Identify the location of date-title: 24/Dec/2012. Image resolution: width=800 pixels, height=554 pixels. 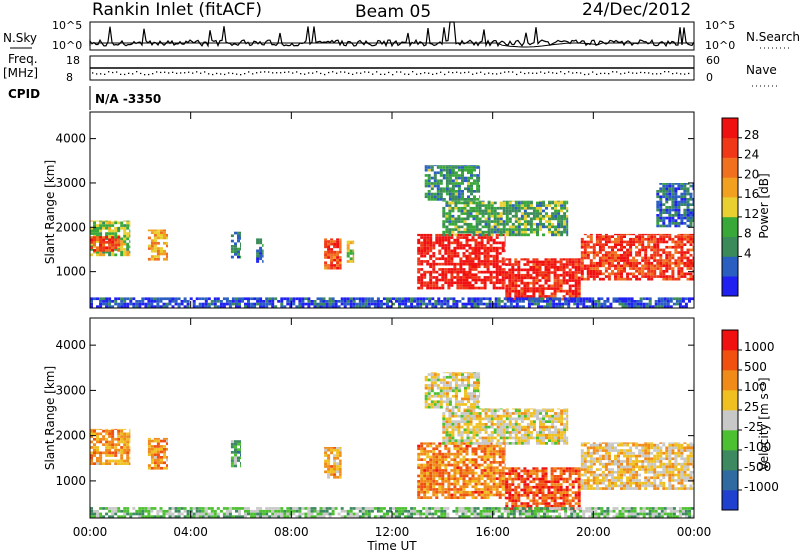
(636, 10).